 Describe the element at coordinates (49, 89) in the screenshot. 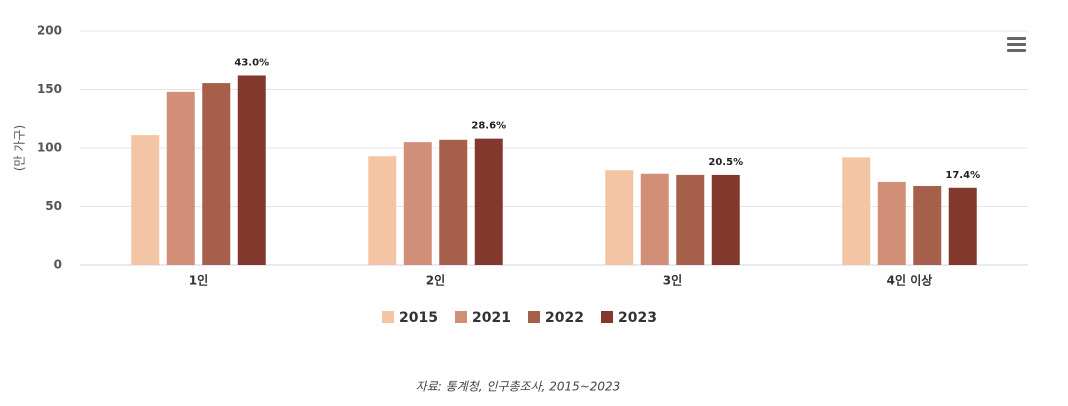

I see `y-tick-label: 150` at that location.